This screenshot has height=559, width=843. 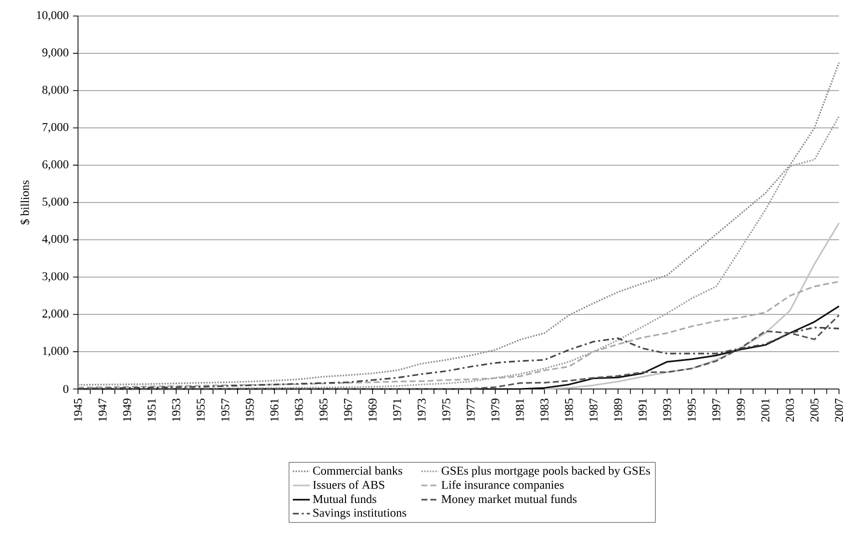 I want to click on x-tick-label: 1993, so click(x=667, y=410).